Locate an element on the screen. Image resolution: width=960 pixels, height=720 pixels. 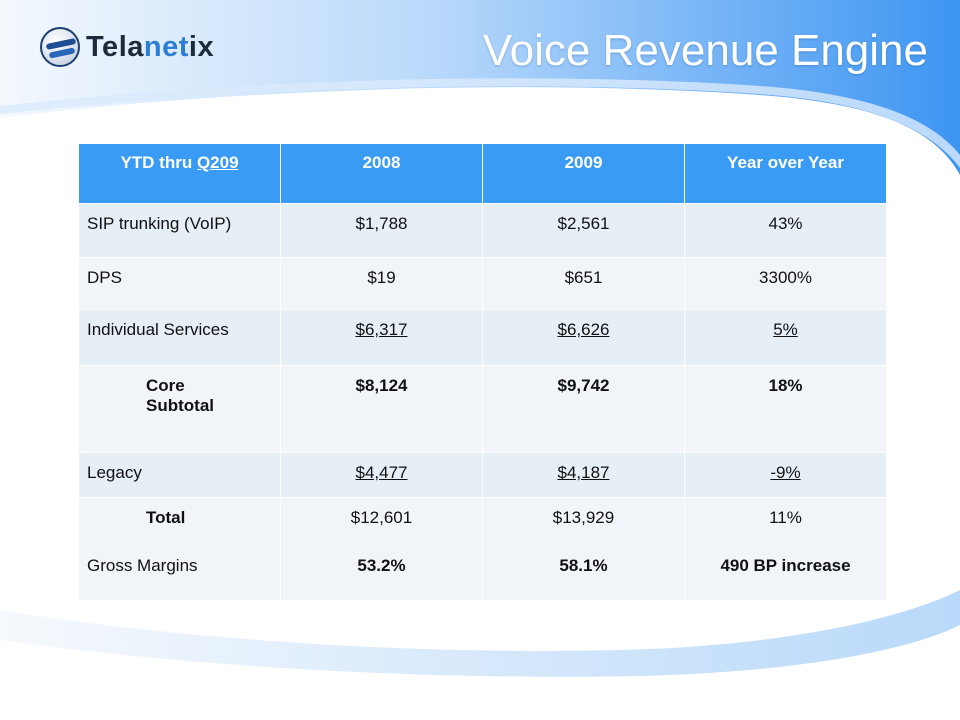
header-2008: 2008 is located at coordinates (381, 173).